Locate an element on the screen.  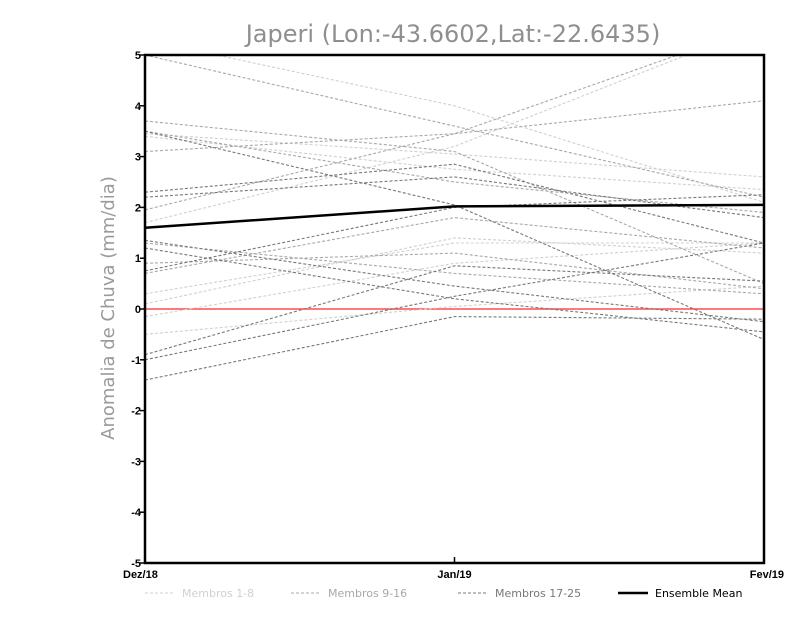
y-tick-label: -5 is located at coordinates (136, 564).